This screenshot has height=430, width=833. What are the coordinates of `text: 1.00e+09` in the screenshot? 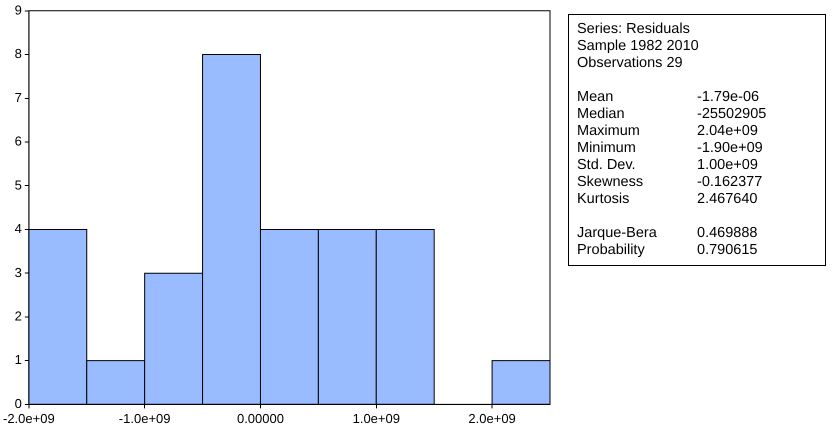 It's located at (727, 165).